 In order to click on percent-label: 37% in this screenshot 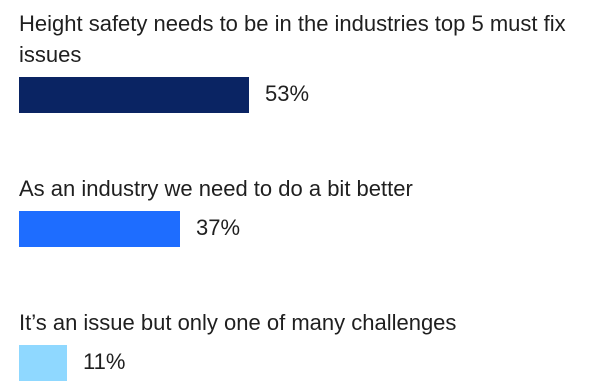, I will do `click(218, 227)`.